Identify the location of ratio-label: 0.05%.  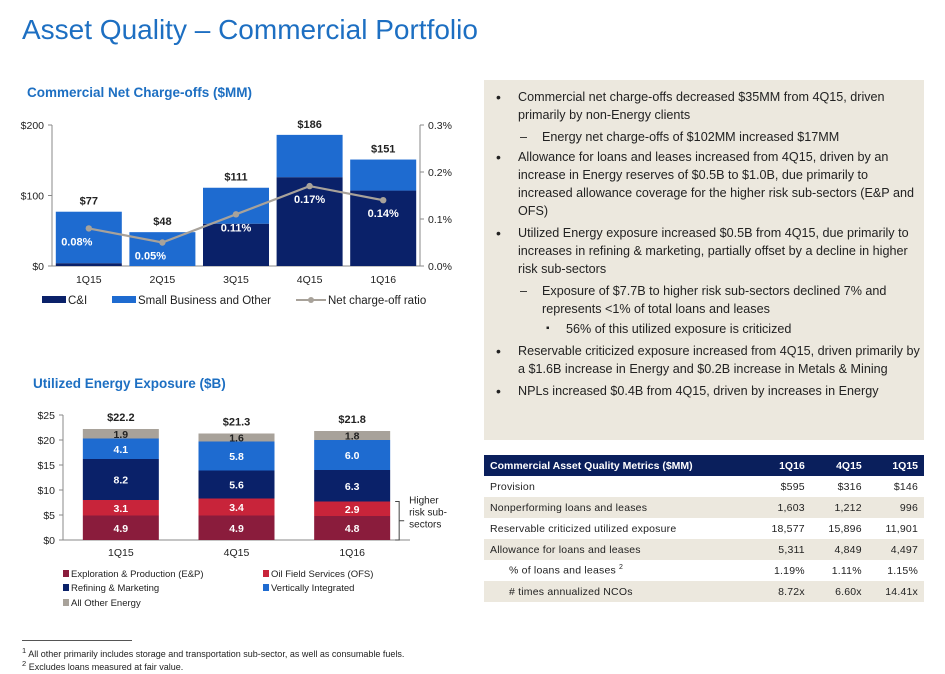
(150, 257).